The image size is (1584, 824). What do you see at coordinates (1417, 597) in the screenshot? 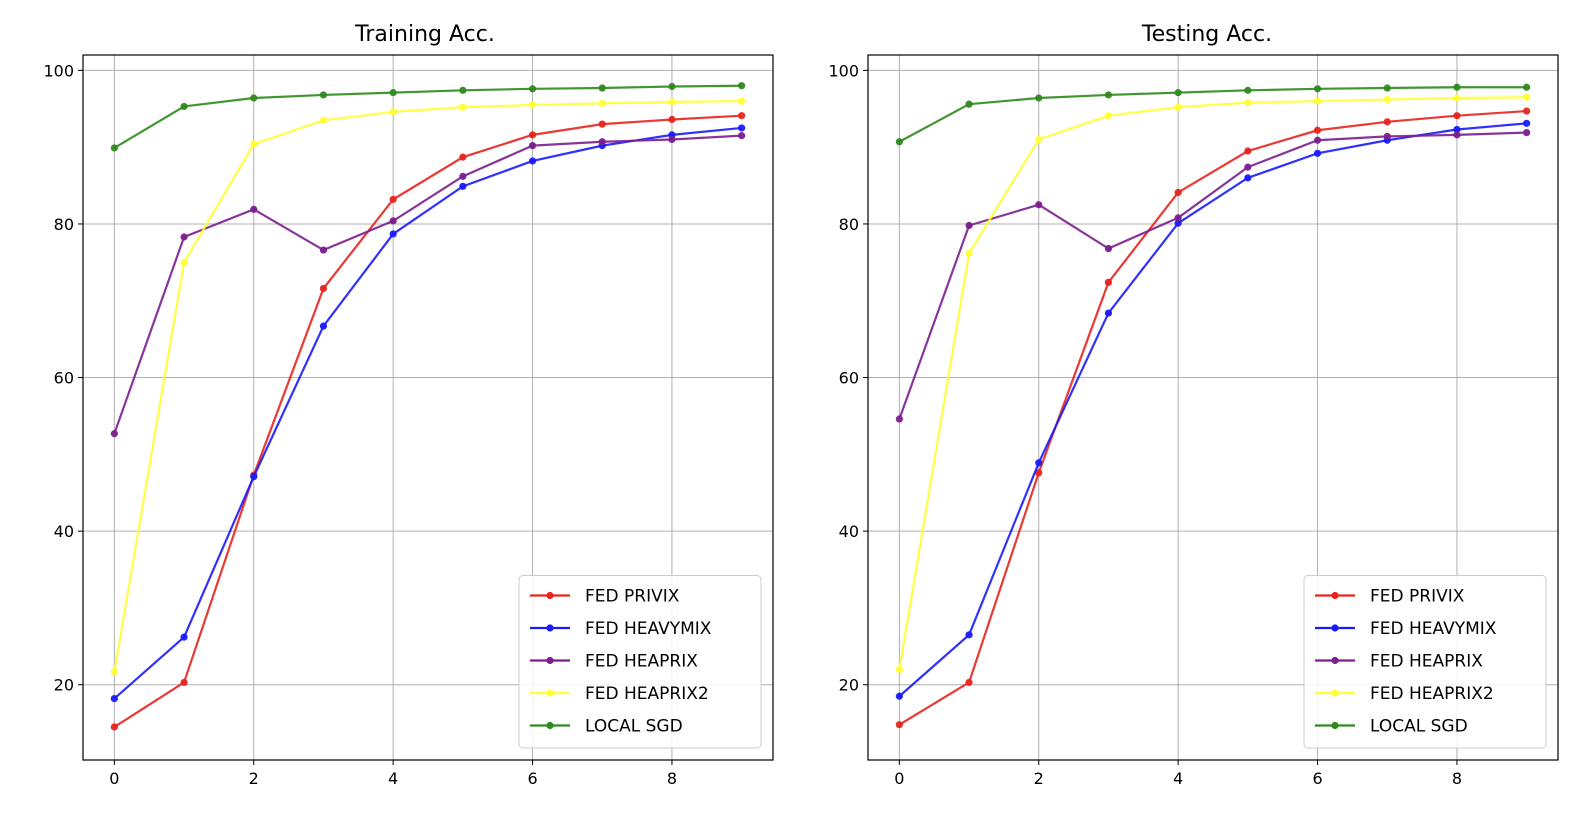
I see `legend-label: FED PRIVIX` at bounding box center [1417, 597].